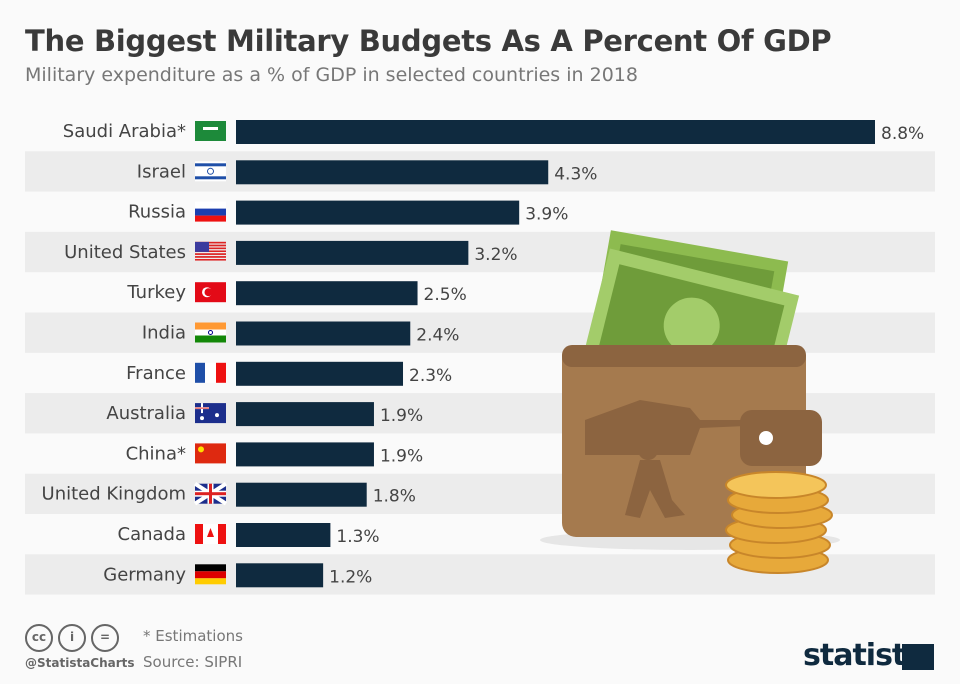 The image size is (960, 684). I want to click on value-label: 4.3%, so click(575, 174).